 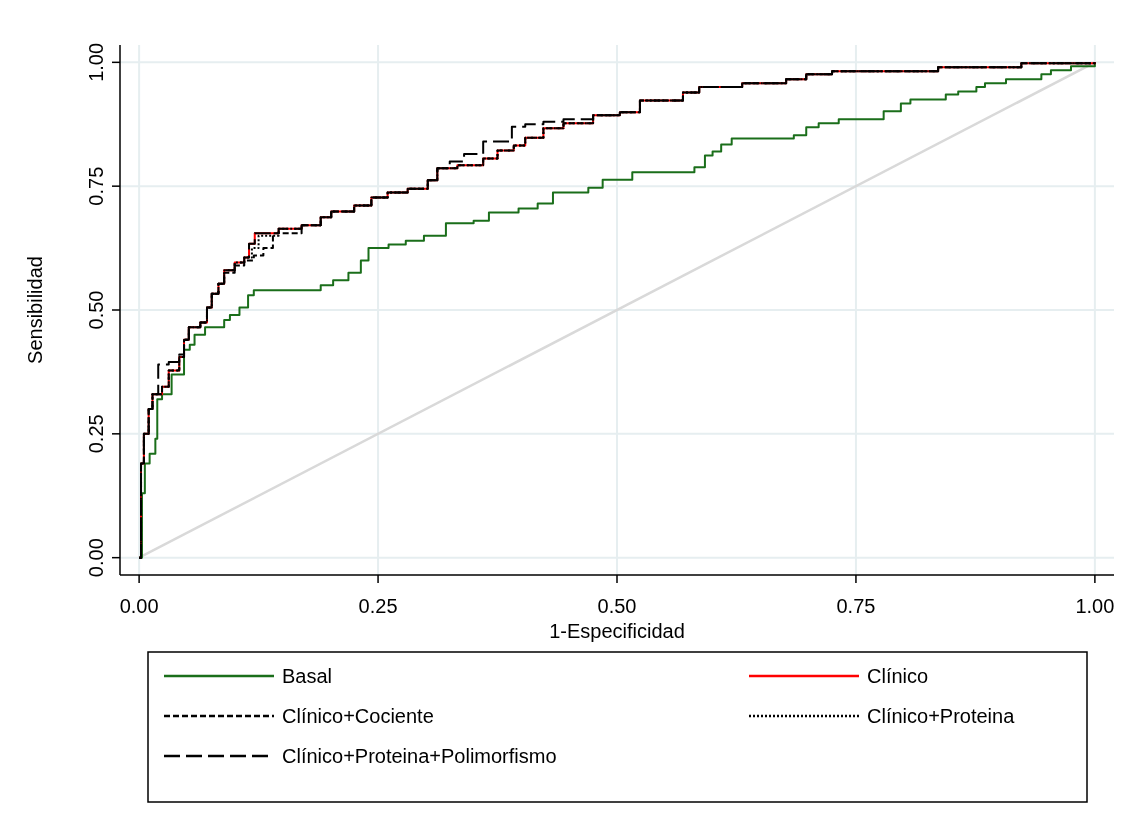 What do you see at coordinates (1095, 606) in the screenshot?
I see `x-tick-label: 1.00` at bounding box center [1095, 606].